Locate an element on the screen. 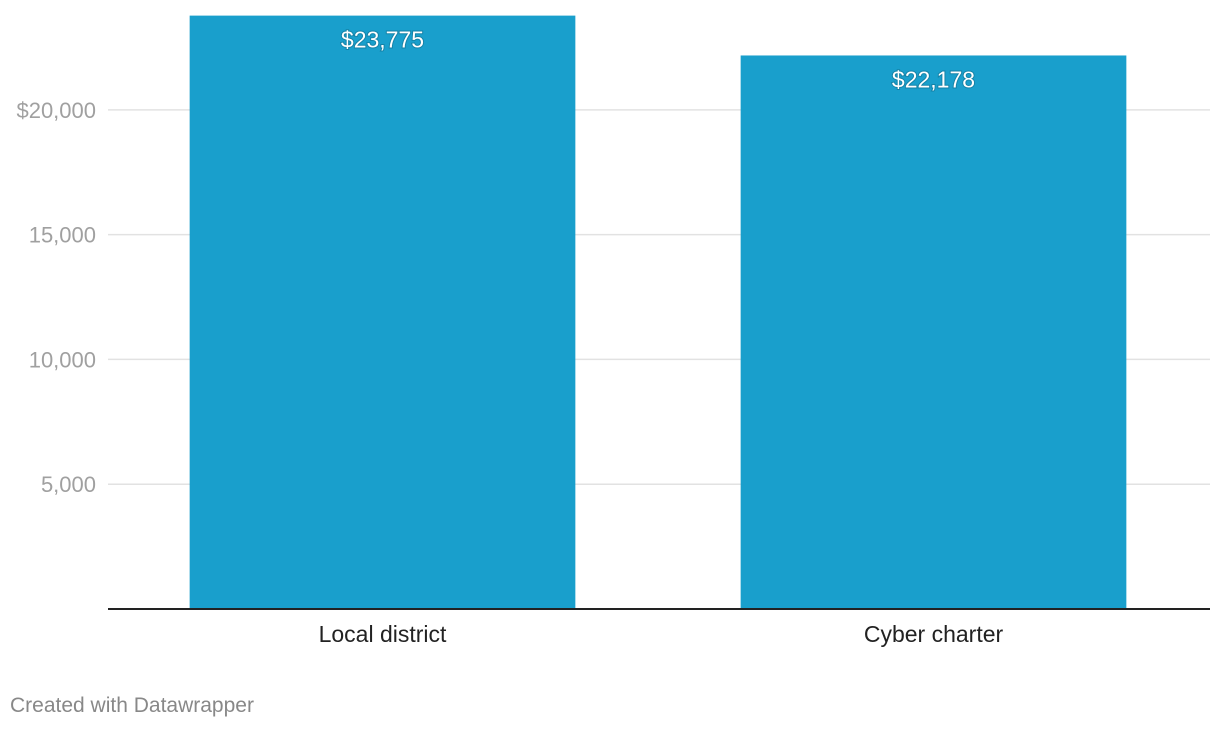  x-category-label: Local district is located at coordinates (383, 634).